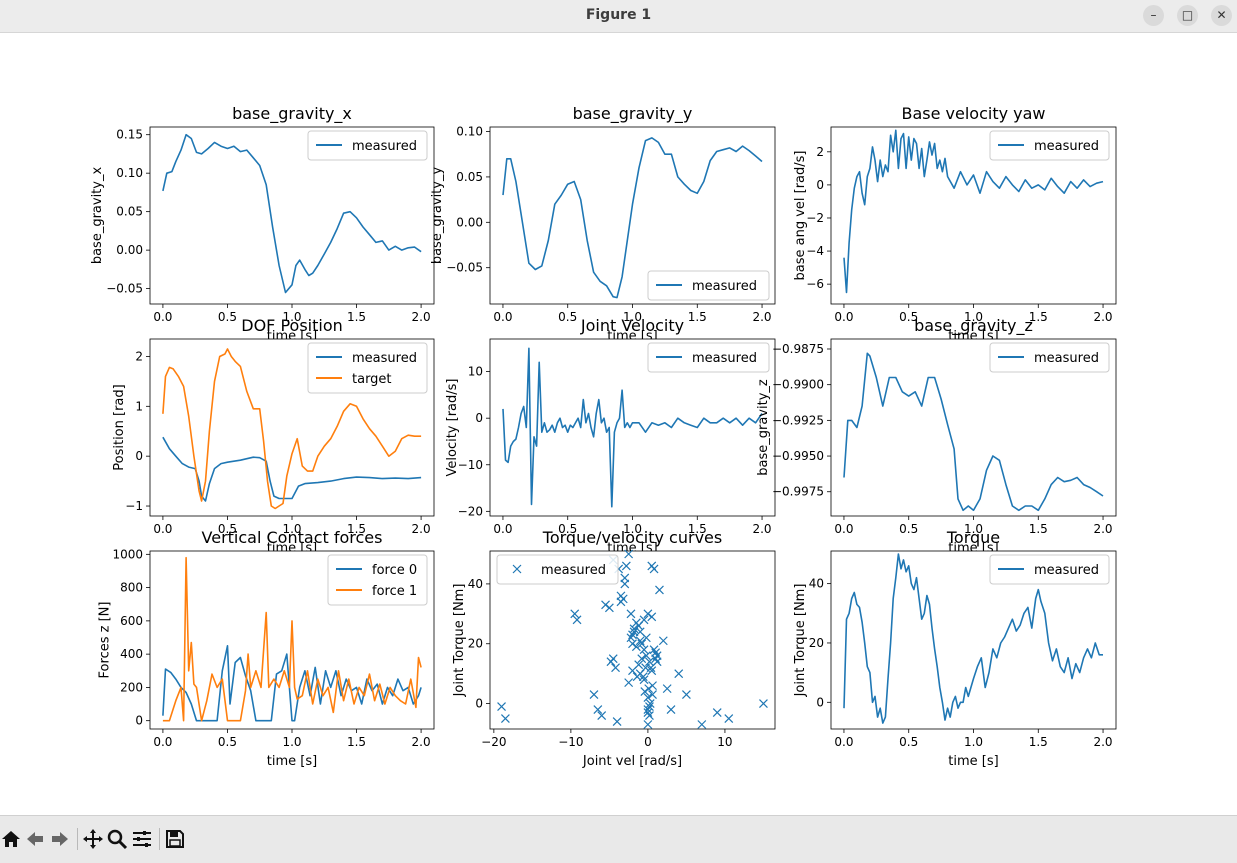  What do you see at coordinates (35, 839) in the screenshot?
I see `back-icon` at bounding box center [35, 839].